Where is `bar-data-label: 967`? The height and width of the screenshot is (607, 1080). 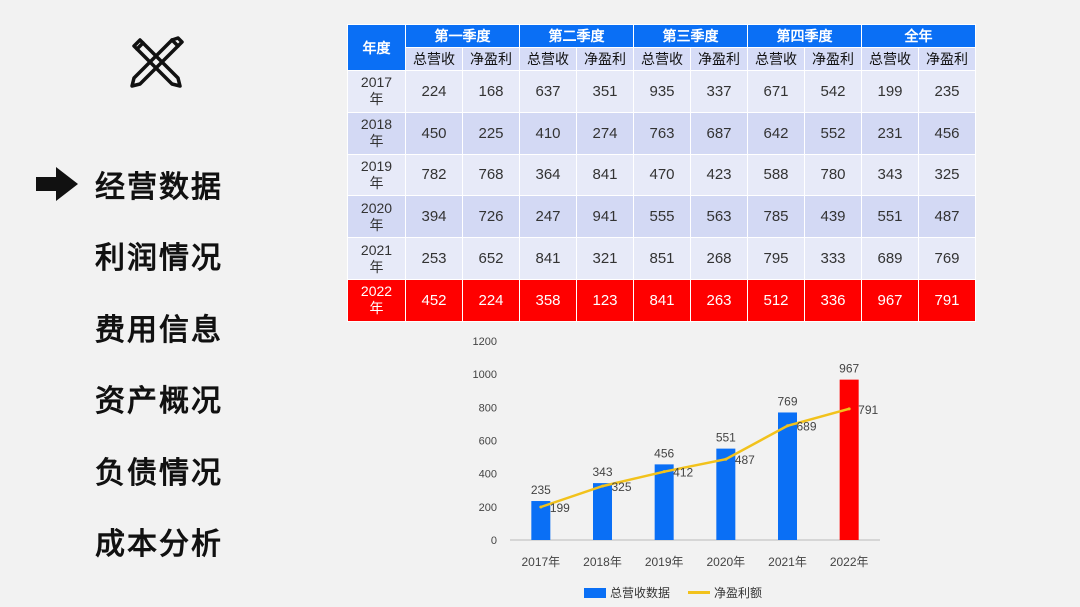 bar-data-label: 967 is located at coordinates (849, 369).